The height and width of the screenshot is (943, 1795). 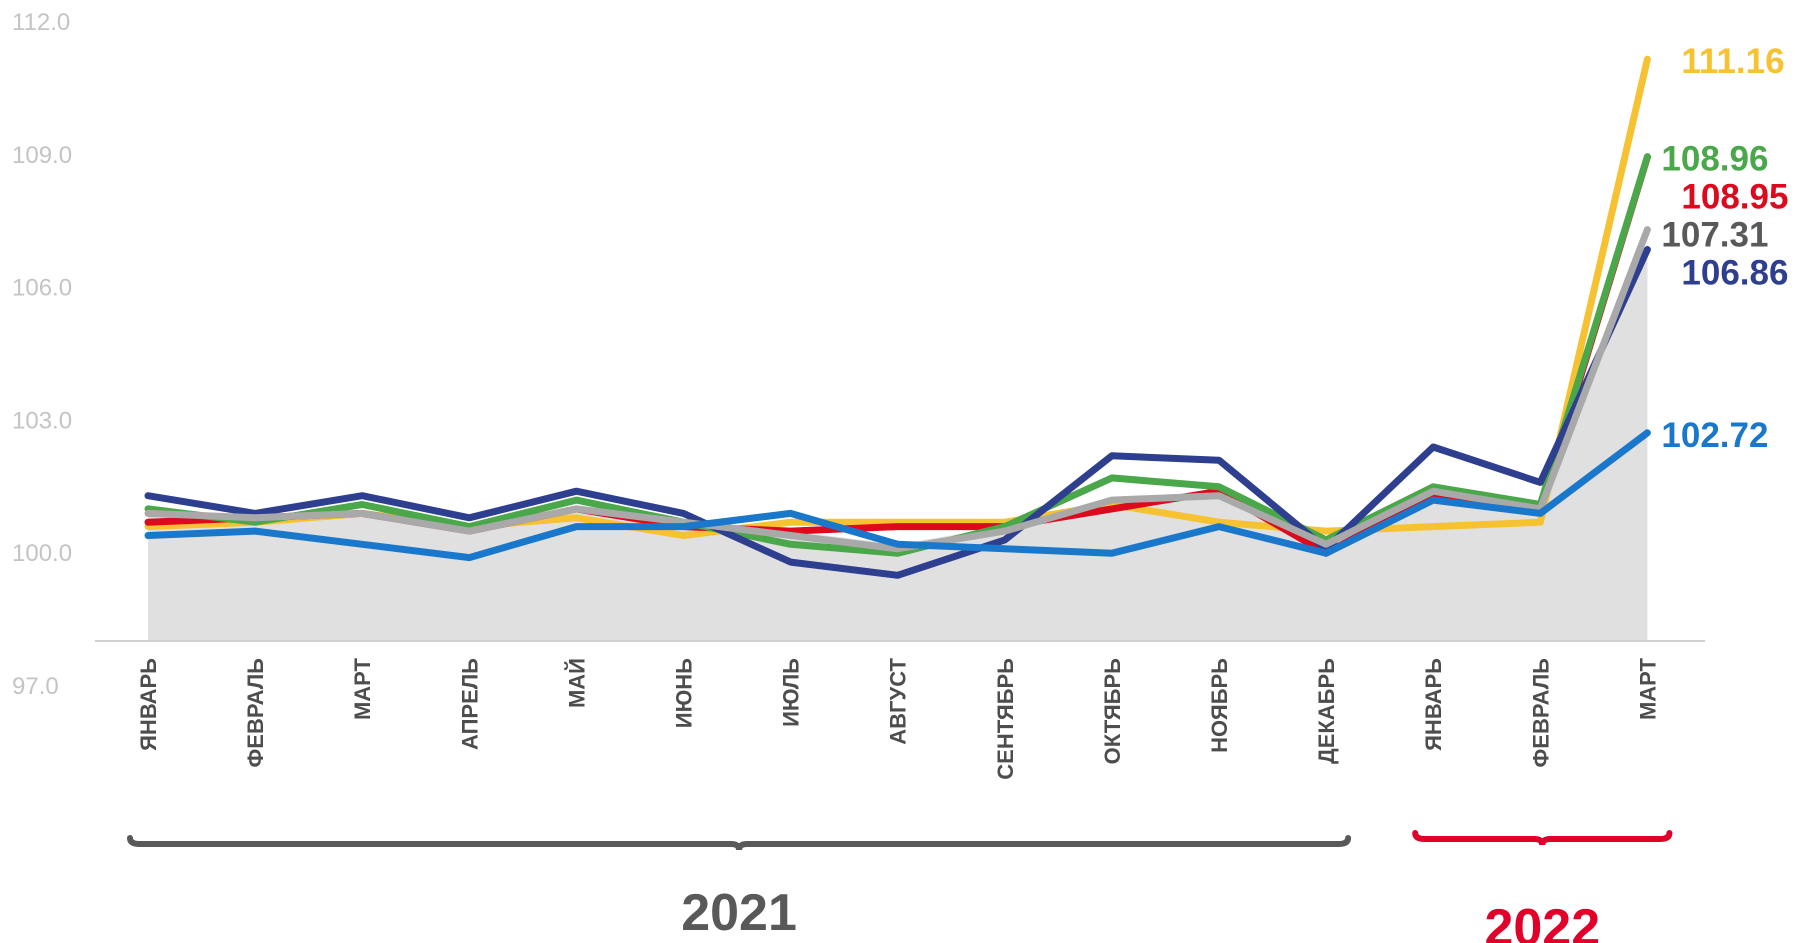 I want to click on x-tick-label: ДЕКАБРЬ, so click(x=1326, y=711).